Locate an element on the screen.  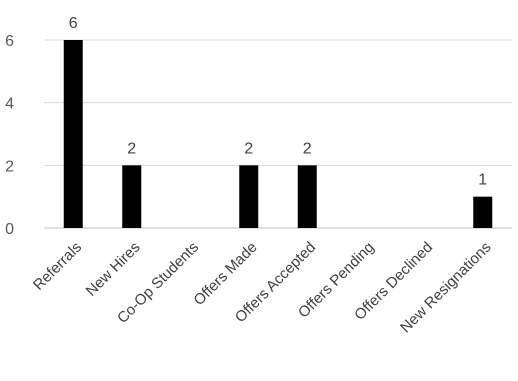
data-label: 1 is located at coordinates (482, 180).